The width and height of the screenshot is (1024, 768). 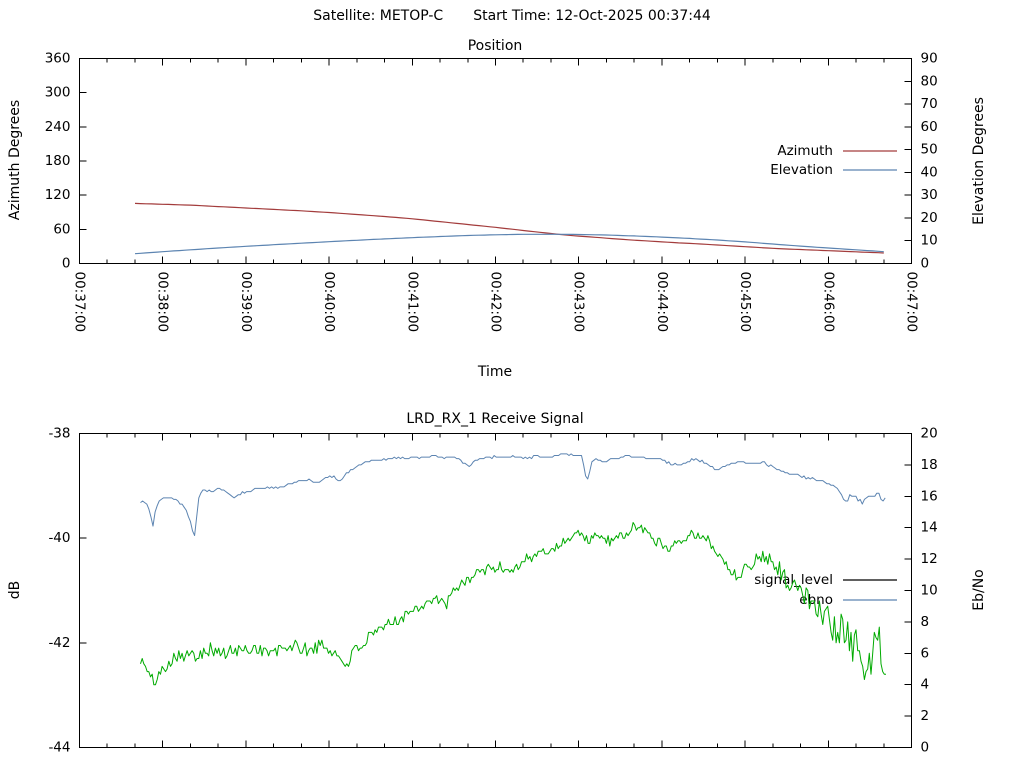 I want to click on x-tick-label: 00:46:00, so click(x=828, y=302).